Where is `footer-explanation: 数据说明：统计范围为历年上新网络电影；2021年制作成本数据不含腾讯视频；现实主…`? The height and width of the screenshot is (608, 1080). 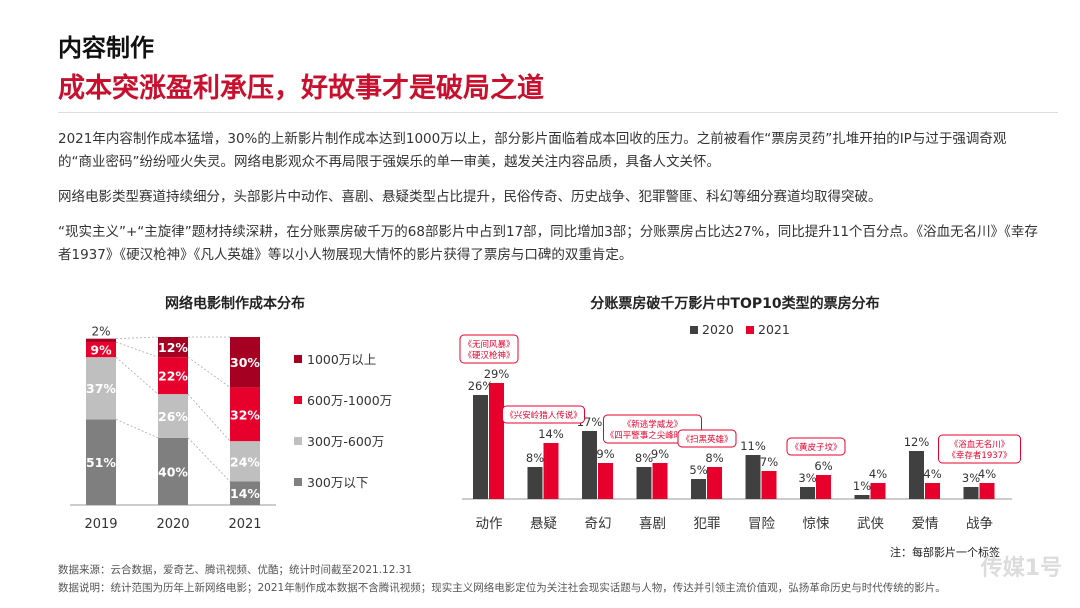
footer-explanation: 数据说明：统计范围为历年上新网络电影；2021年制作成本数据不含腾讯视频；现实主… is located at coordinates (502, 588).